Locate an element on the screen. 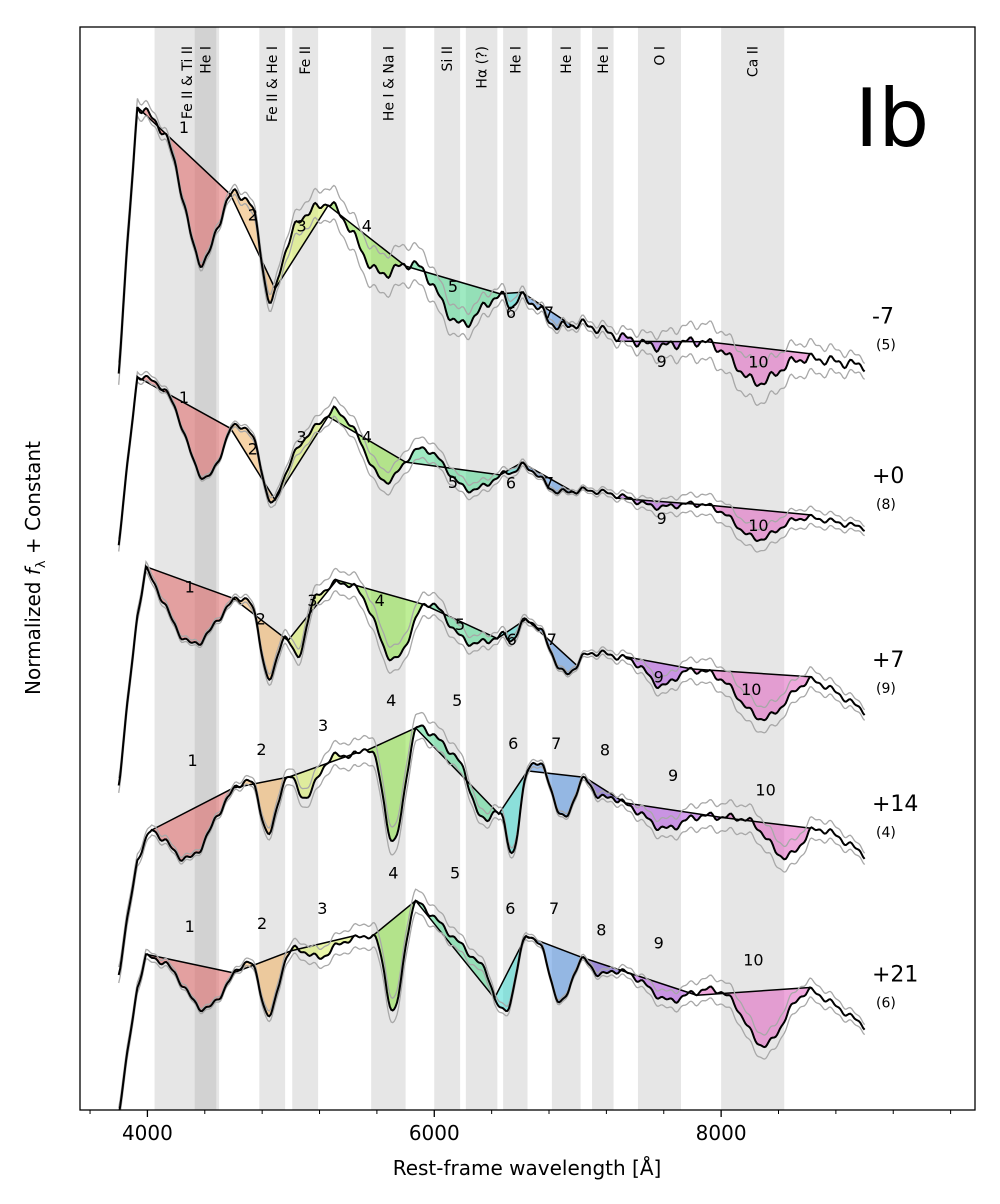 The image size is (1000, 1204). feature-label-s1-f5: 6 is located at coordinates (511, 483).